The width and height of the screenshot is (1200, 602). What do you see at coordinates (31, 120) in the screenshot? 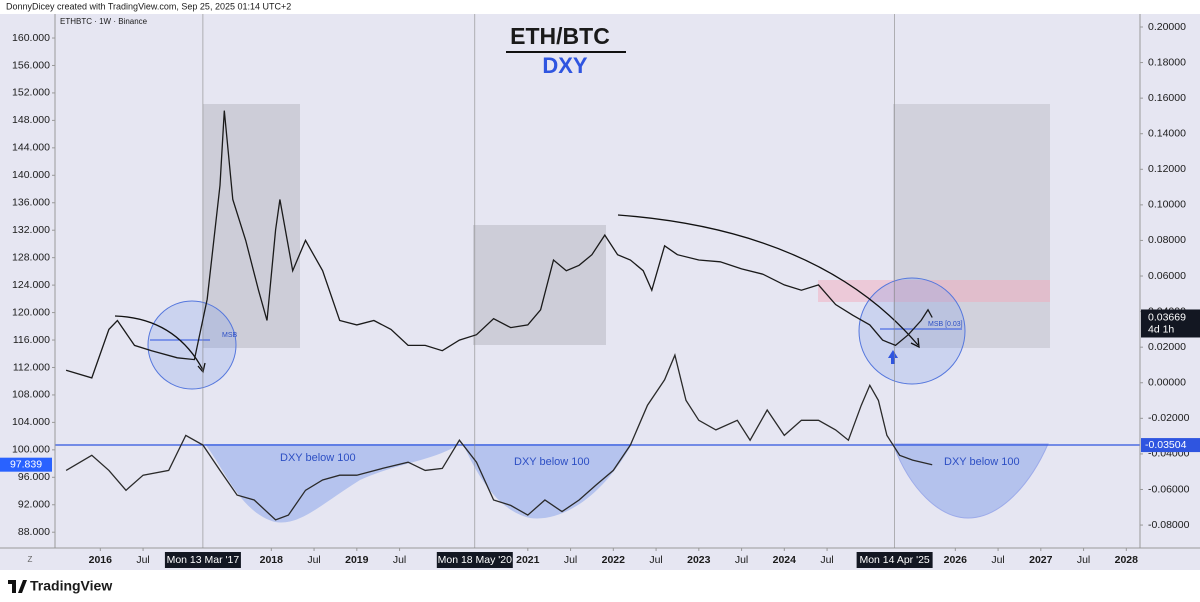
I see `y-tick-label: 148.000` at bounding box center [31, 120].